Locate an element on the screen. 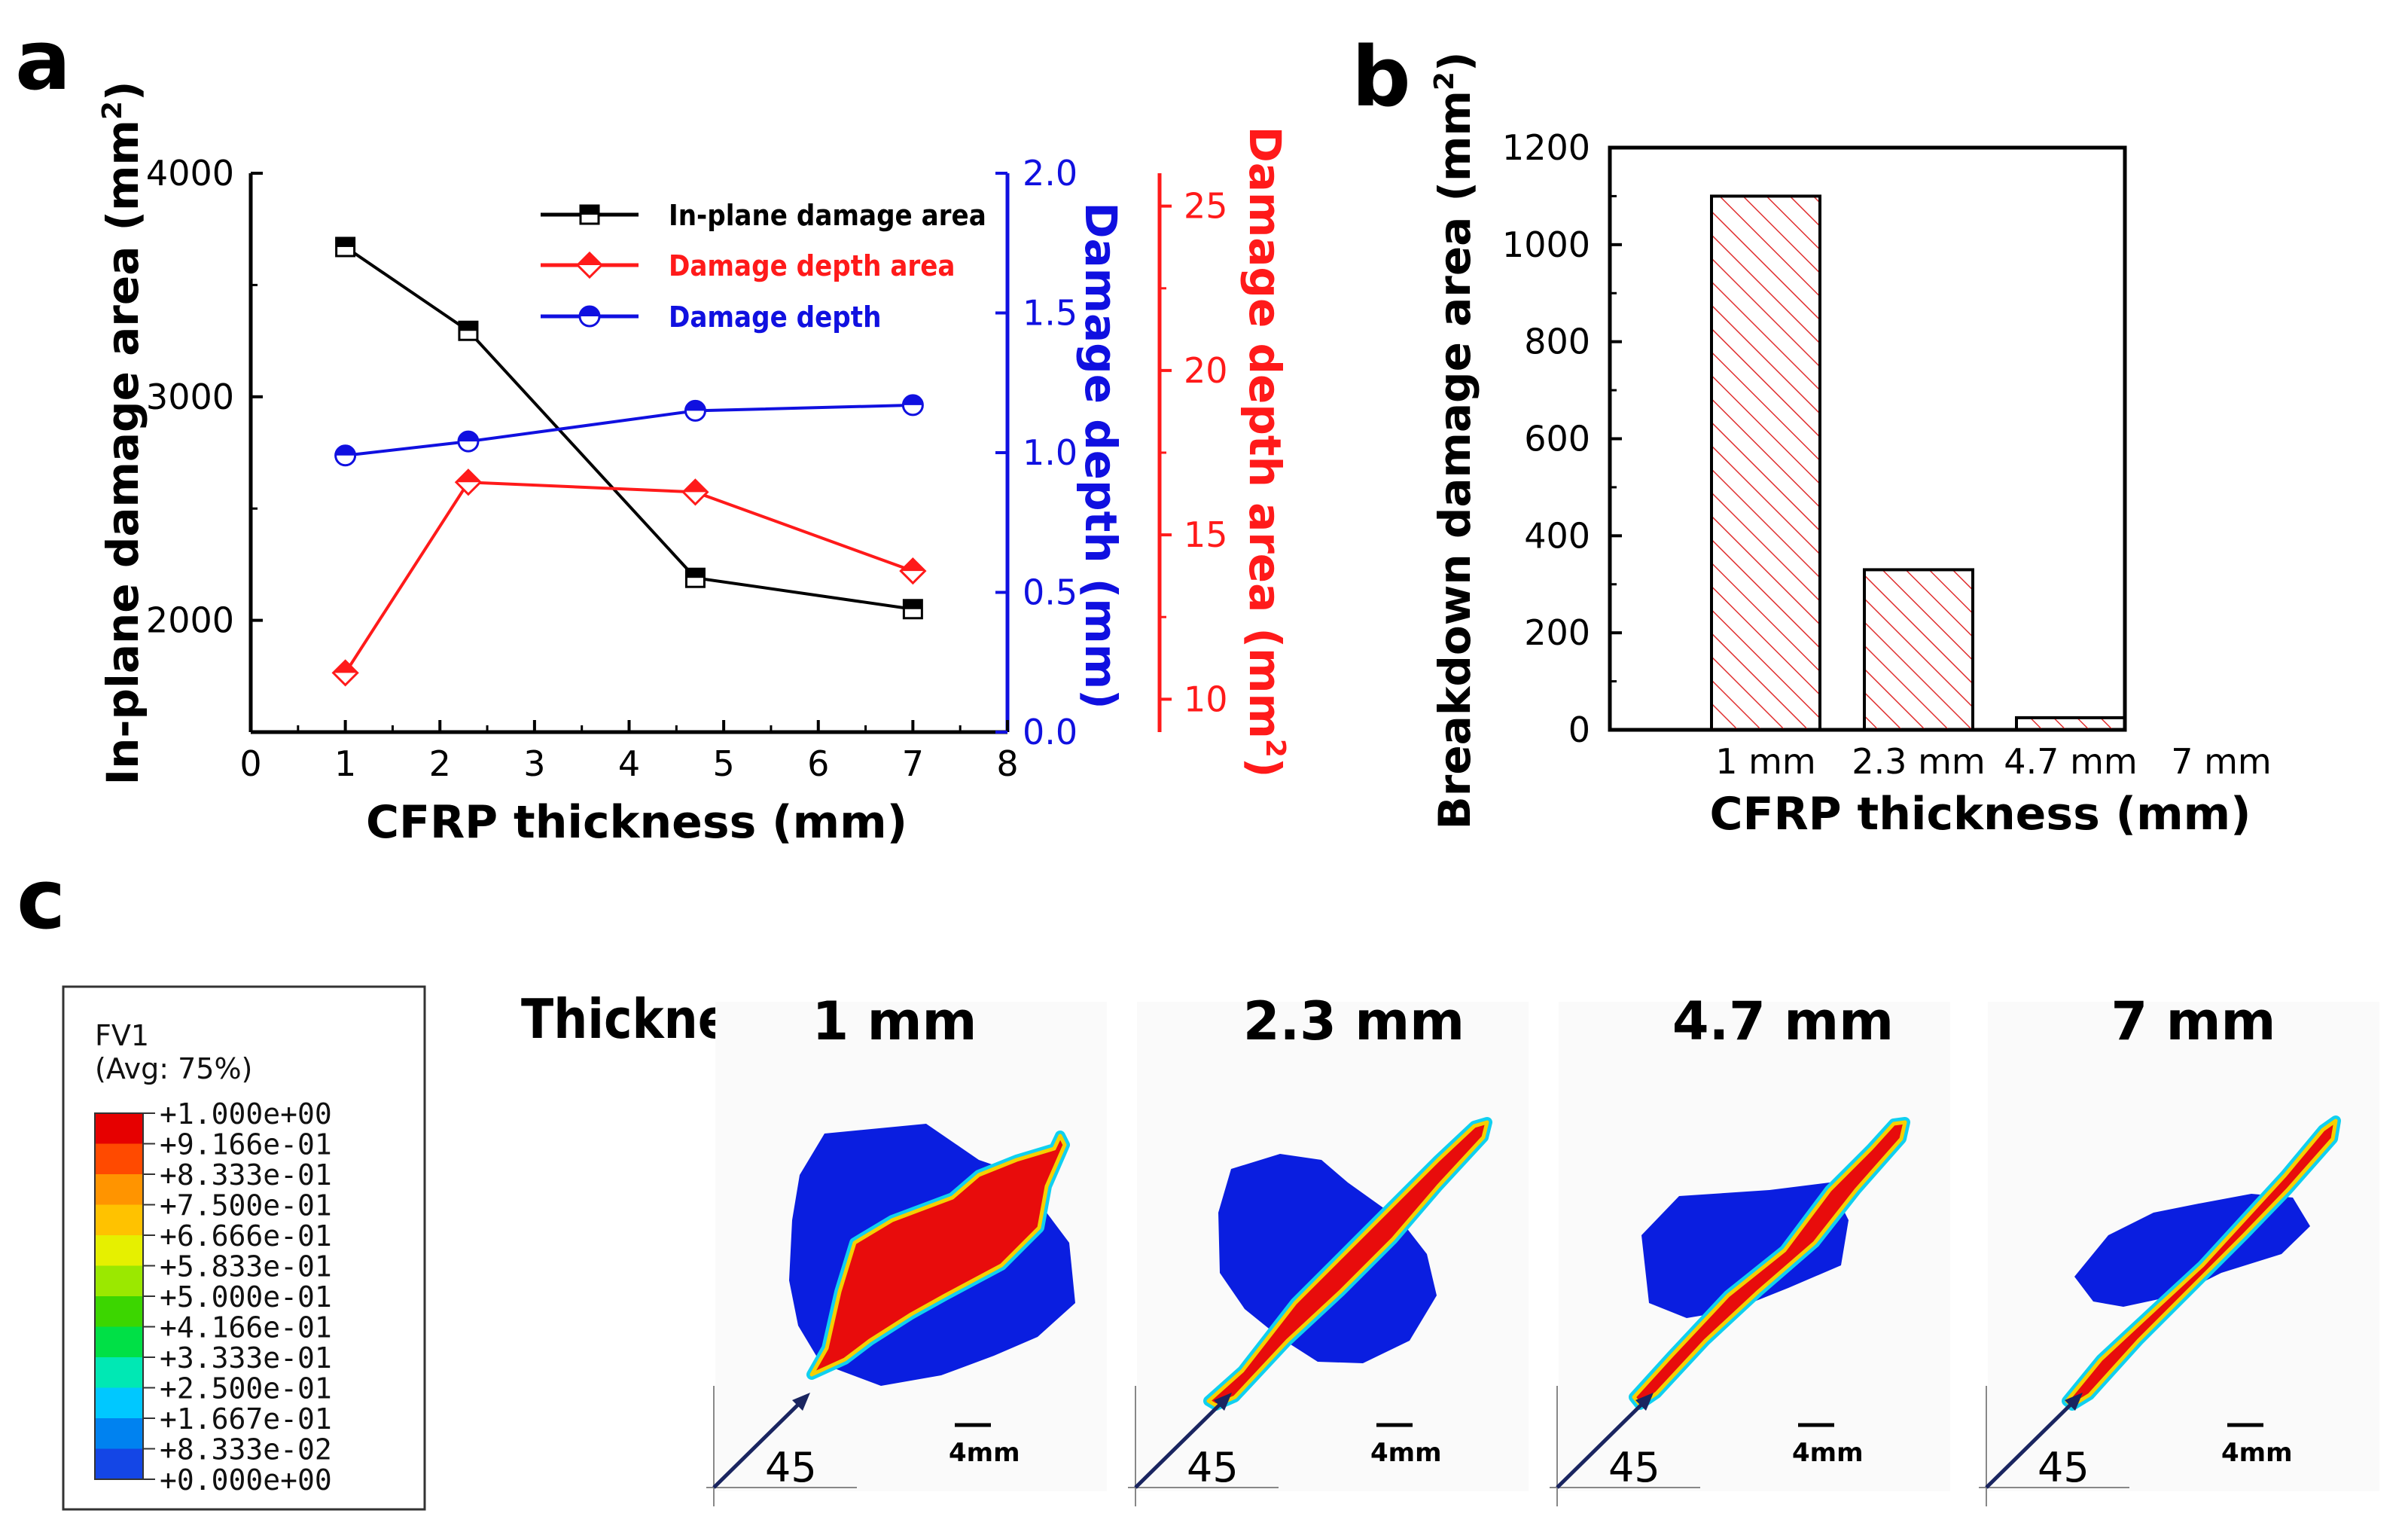  legend-label: +3.333e-01 is located at coordinates (246, 1358).